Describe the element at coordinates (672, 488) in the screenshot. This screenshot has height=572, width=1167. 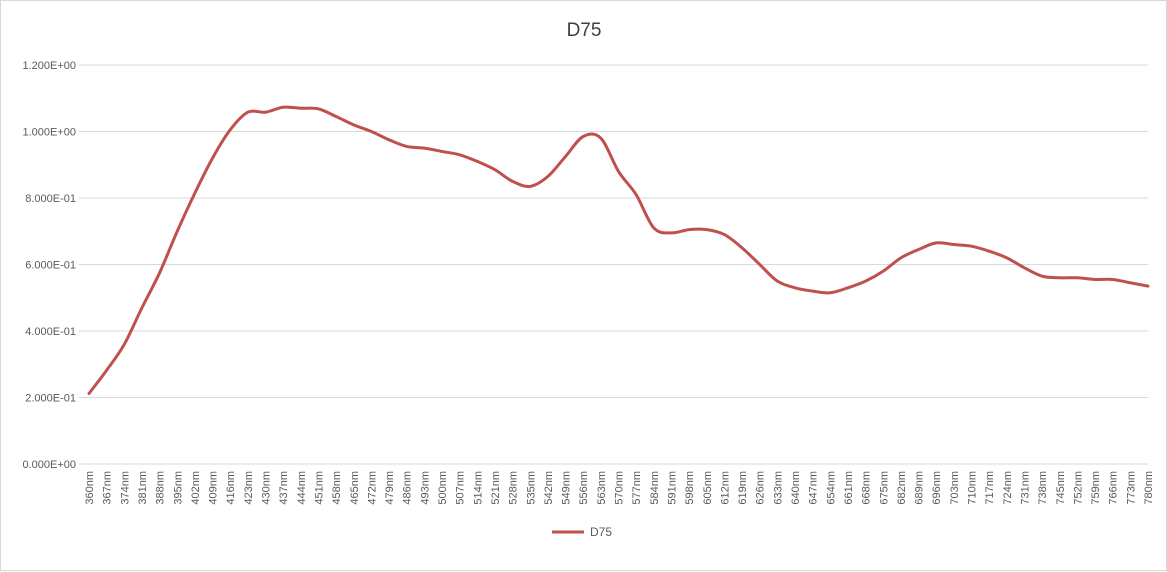
I see `x-tick-label: 591nm` at that location.